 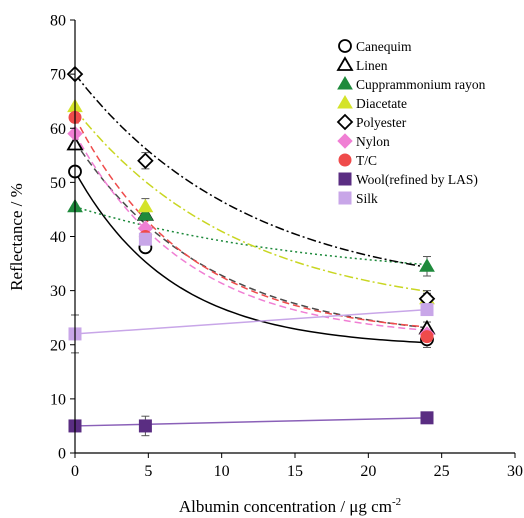 I want to click on legend-label: Canequim, so click(x=384, y=46).